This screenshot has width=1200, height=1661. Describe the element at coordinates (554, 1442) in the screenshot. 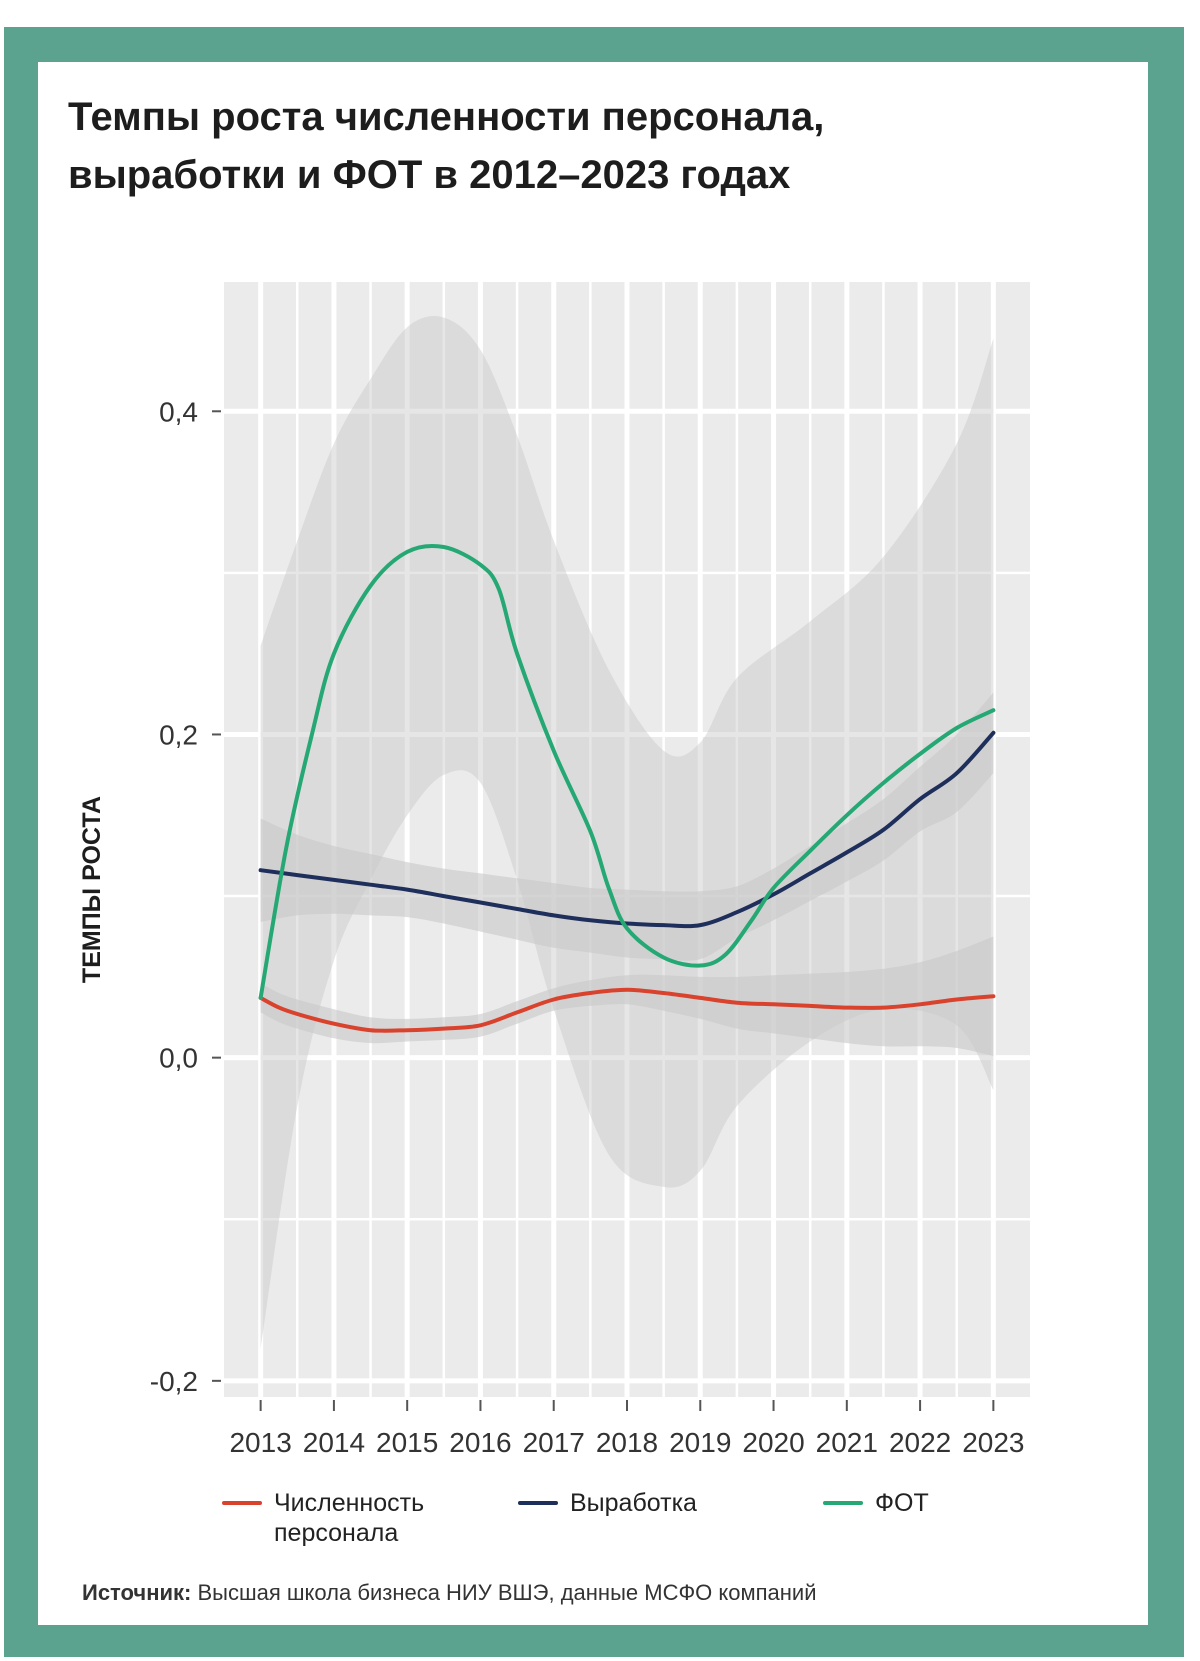

I see `x-tick-label: 2017` at that location.